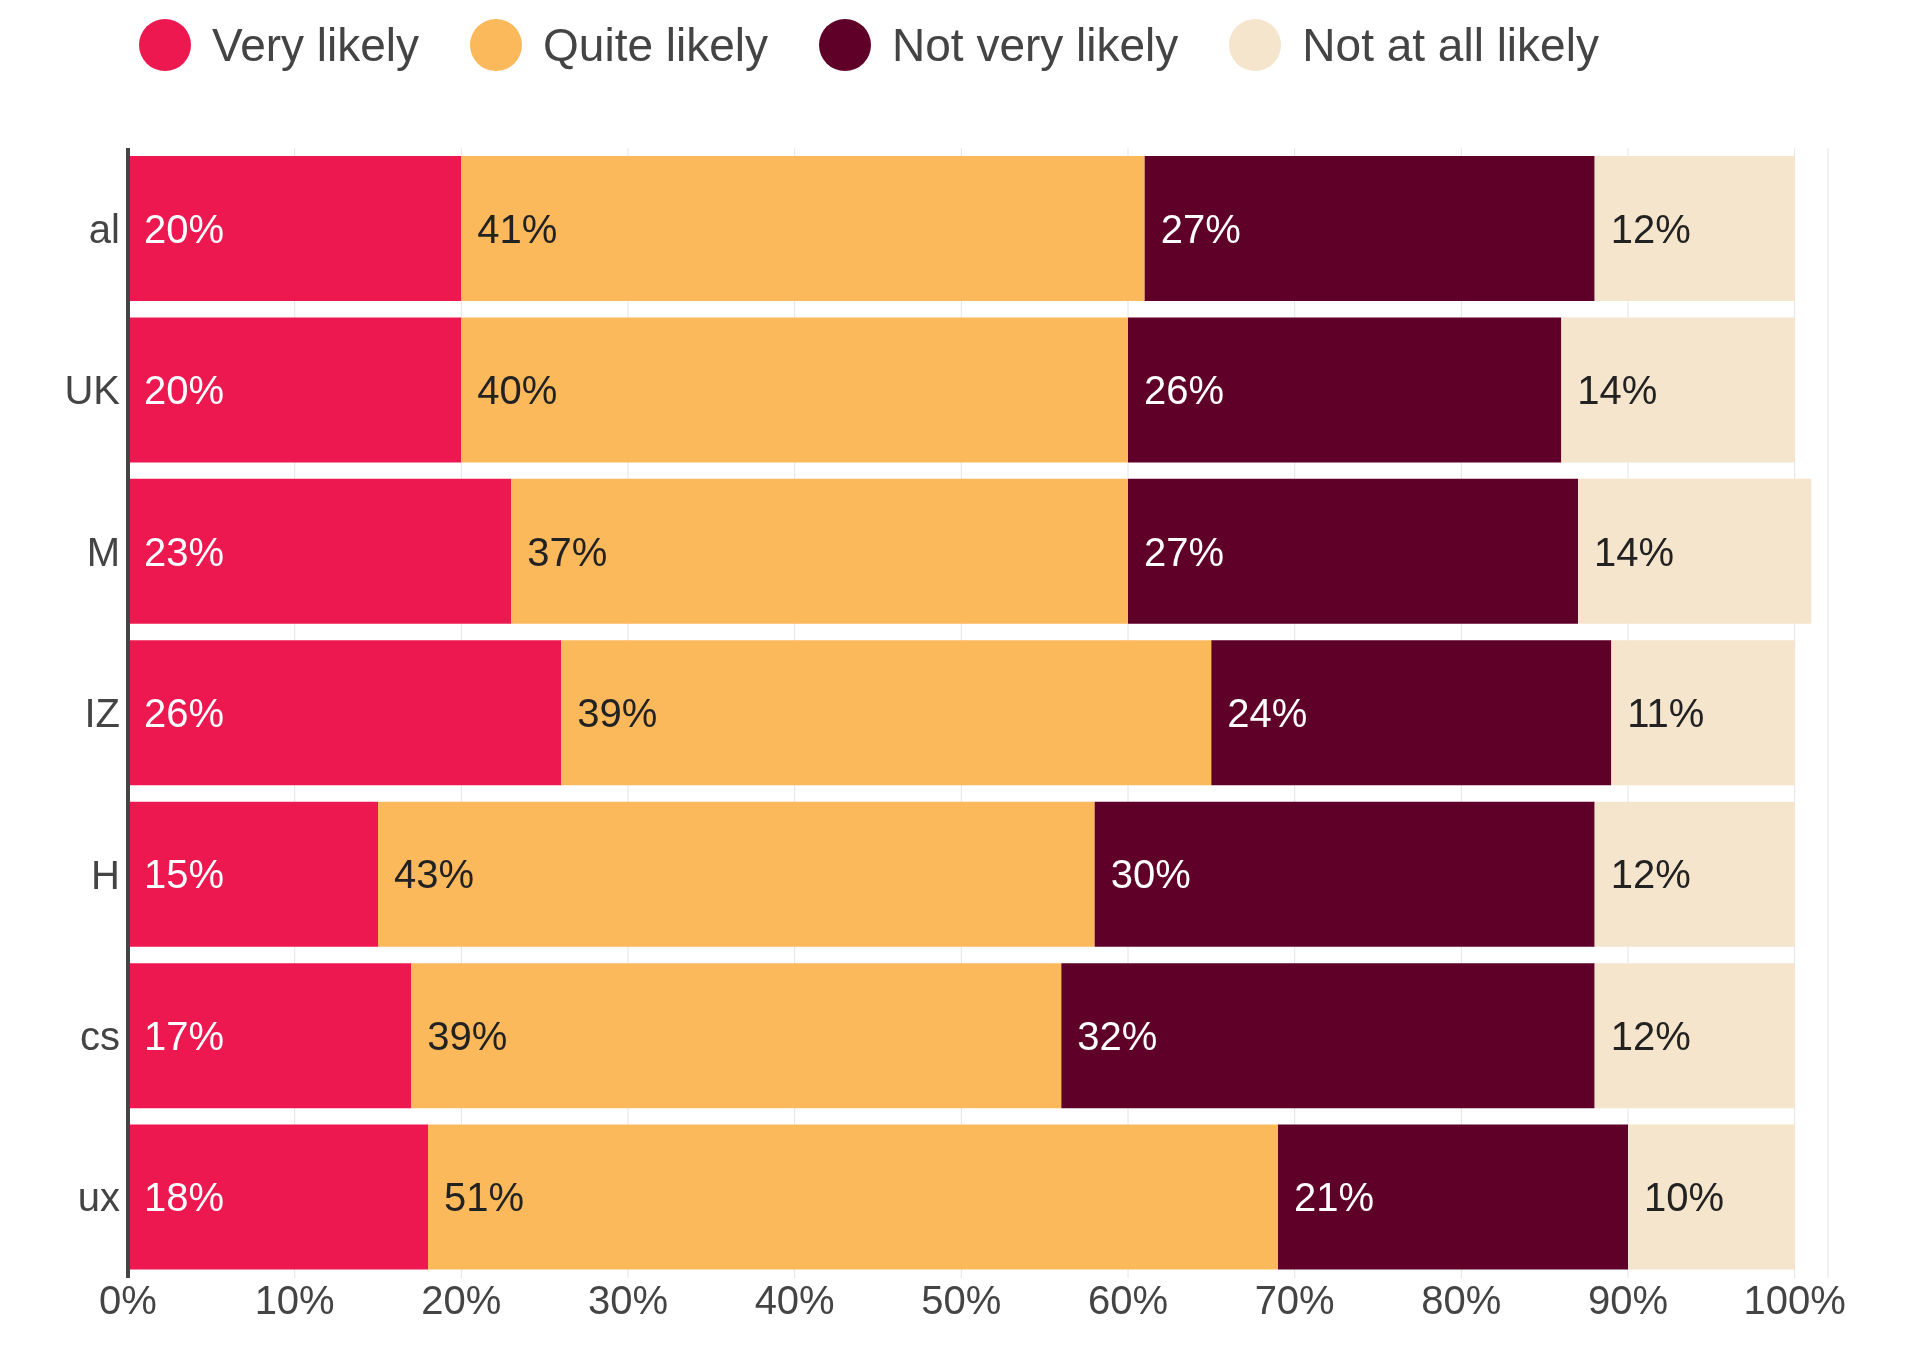 Image resolution: width=1911 pixels, height=1367 pixels. Describe the element at coordinates (434, 874) in the screenshot. I see `data-label: 43%` at that location.